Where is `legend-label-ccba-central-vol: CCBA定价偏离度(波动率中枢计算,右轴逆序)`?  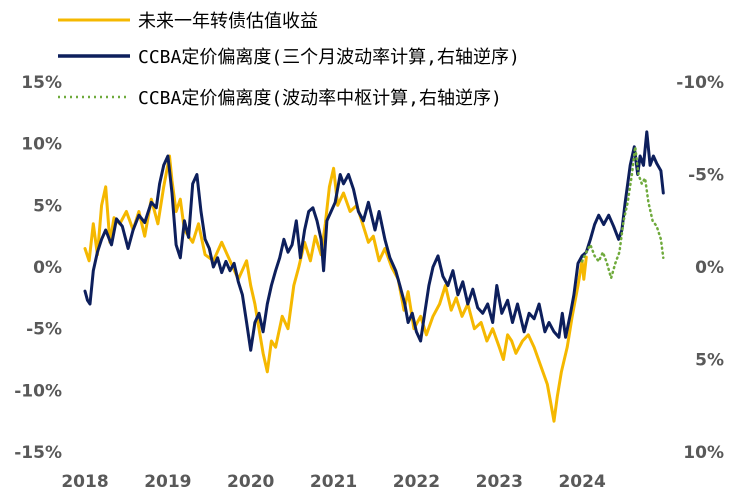 legend-label-ccba-central-vol: CCBA定价偏离度(波动率中枢计算,右轴逆序) is located at coordinates (320, 98).